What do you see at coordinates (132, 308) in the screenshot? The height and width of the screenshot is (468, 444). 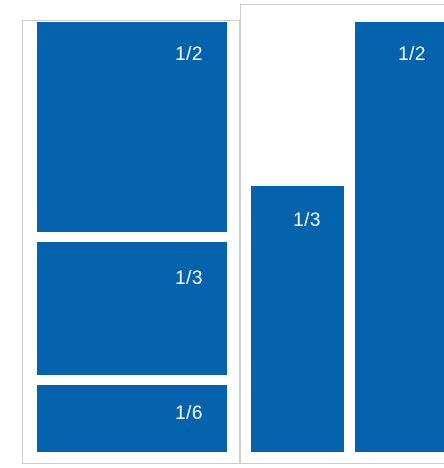 I see `left-third-block: 1/3` at bounding box center [132, 308].